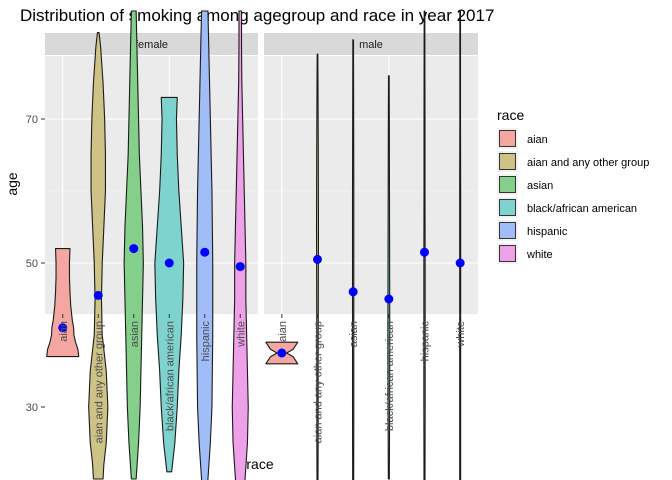 The height and width of the screenshot is (480, 672). I want to click on legend-item-hispanic: hispanic, so click(532, 230).